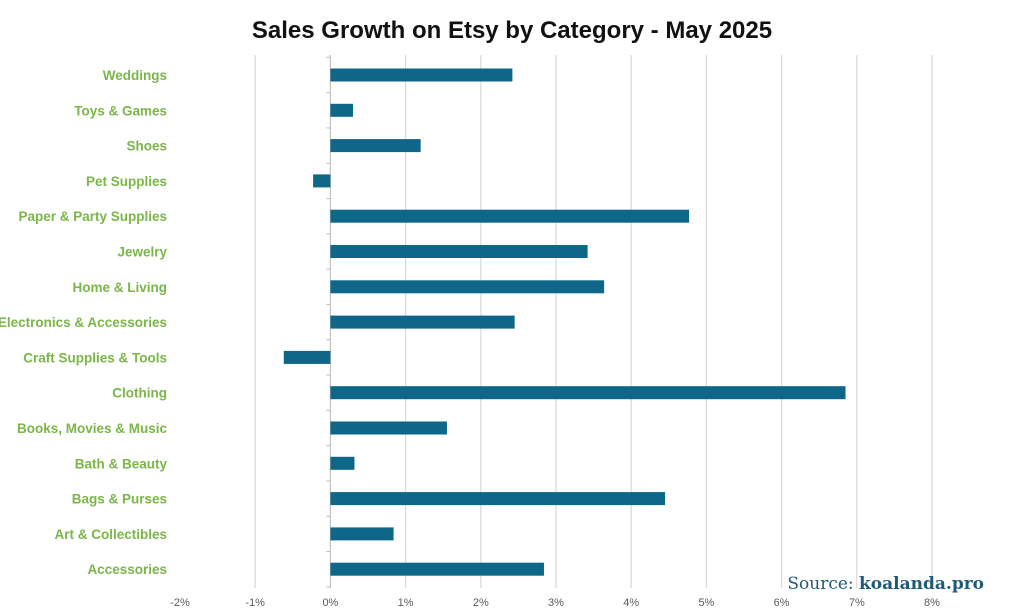 Image resolution: width=1024 pixels, height=614 pixels. I want to click on x-tick-label: 0%, so click(330, 603).